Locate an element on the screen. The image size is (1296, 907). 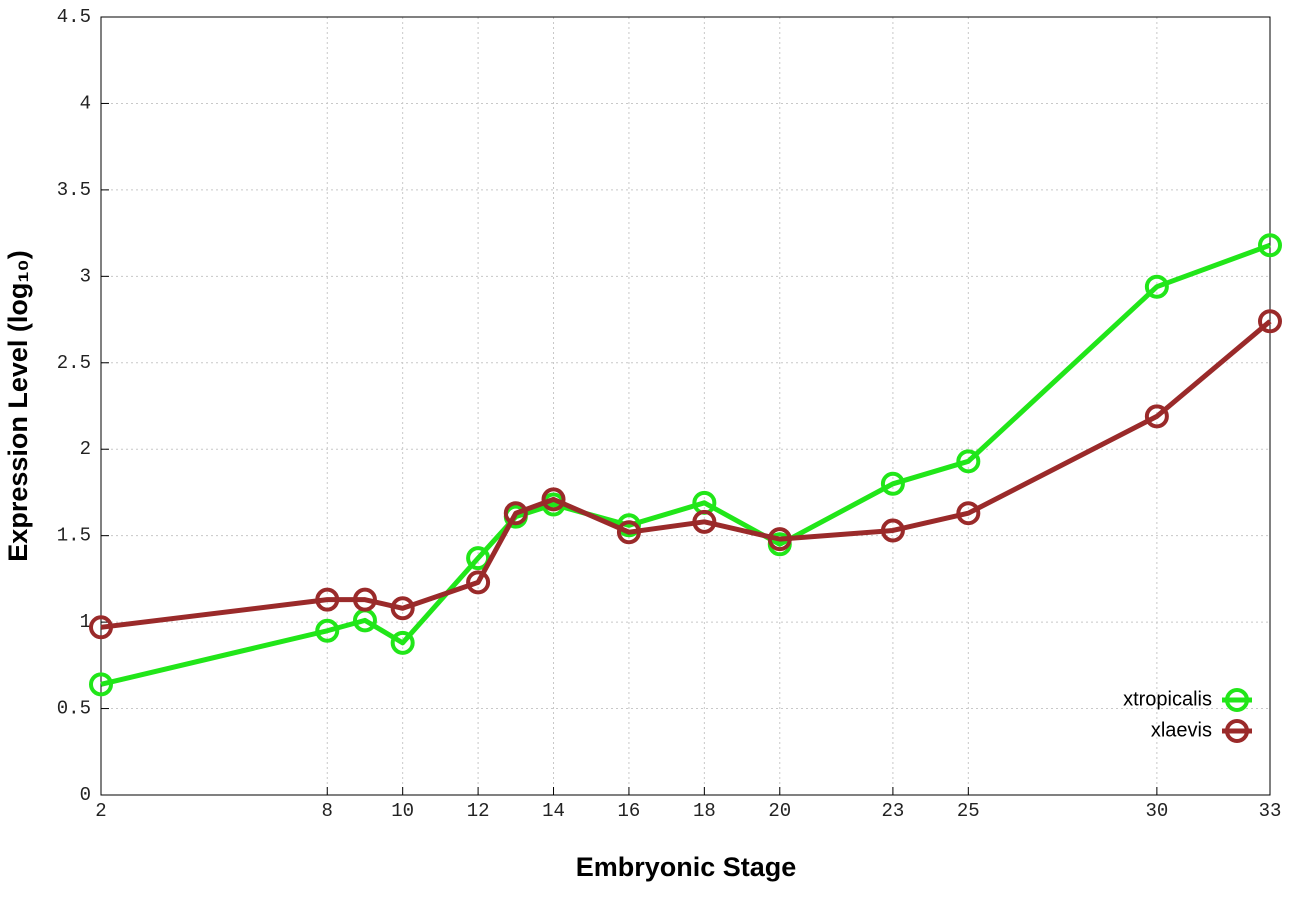
x-tick-label: 14 is located at coordinates (553, 811).